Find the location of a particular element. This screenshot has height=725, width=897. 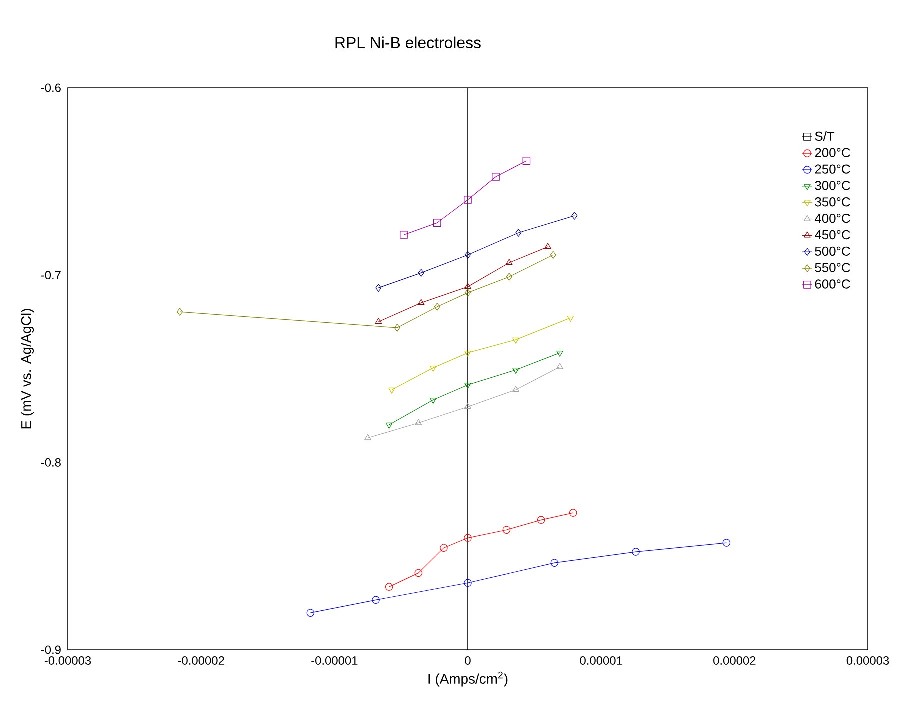

x-tick-label: 0.00002 is located at coordinates (735, 660).